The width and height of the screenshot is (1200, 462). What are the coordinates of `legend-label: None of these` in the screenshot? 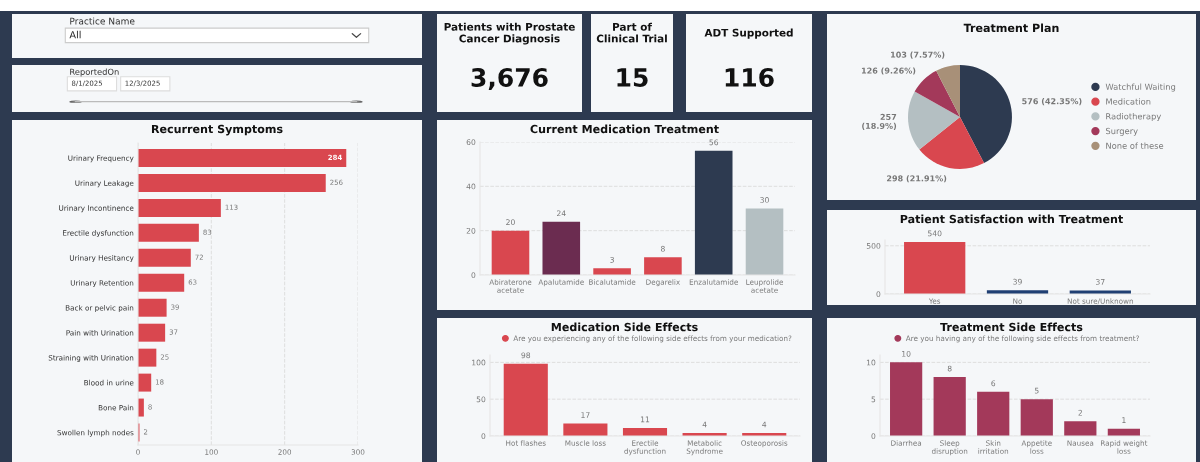 It's located at (1135, 145).